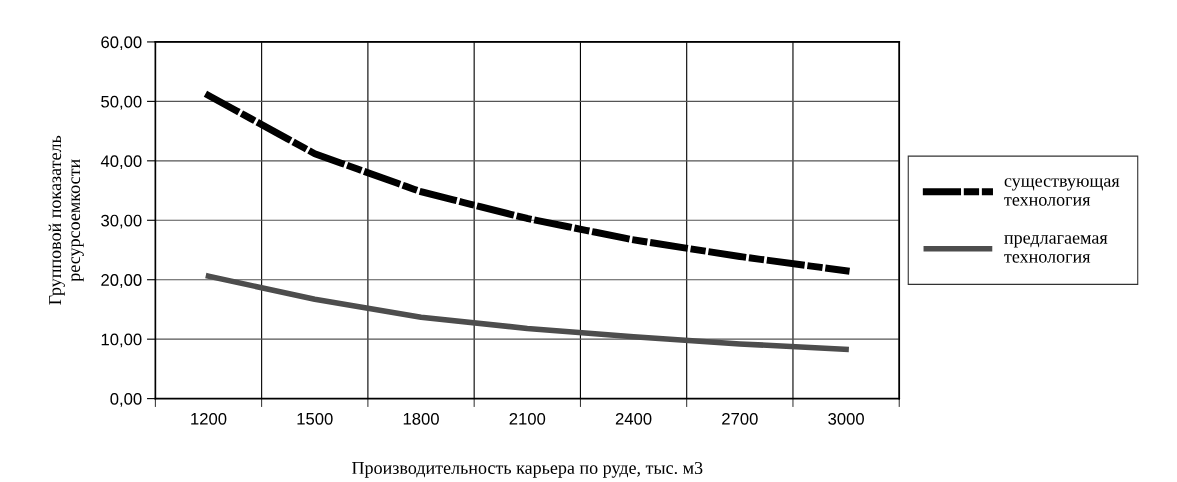 Image resolution: width=1177 pixels, height=482 pixels. Describe the element at coordinates (527, 418) in the screenshot. I see `x-tick-label: 2100` at that location.